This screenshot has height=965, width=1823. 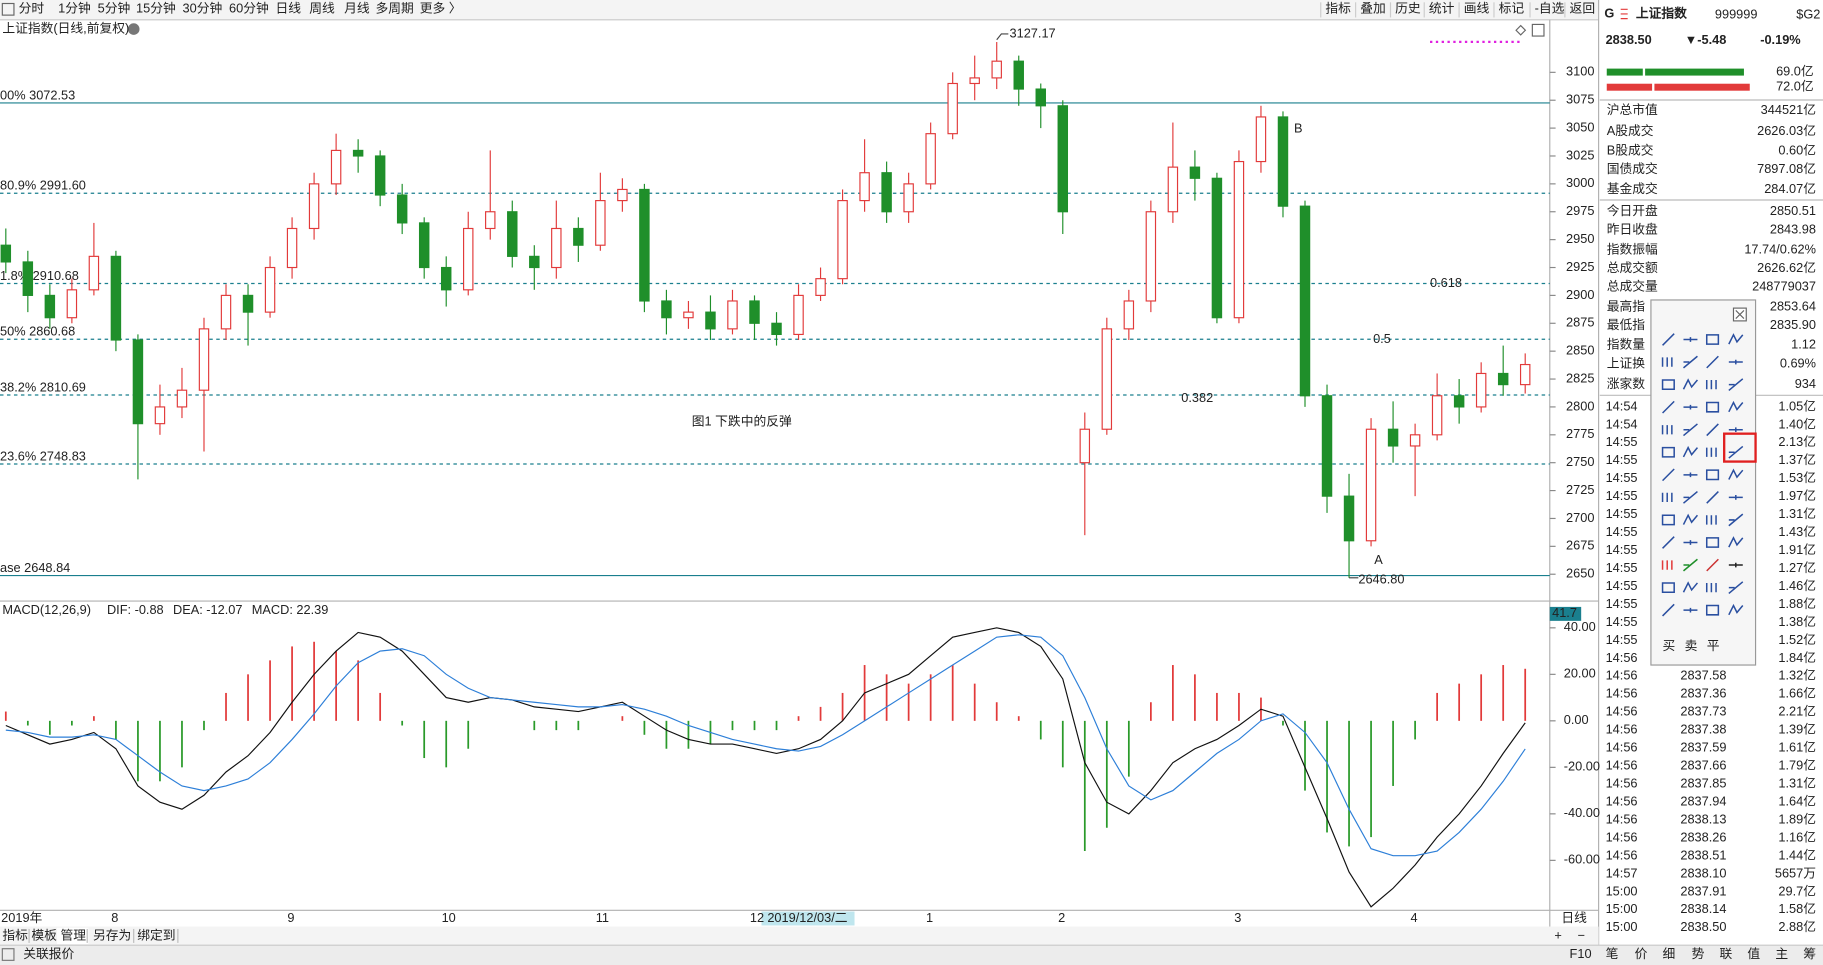 What do you see at coordinates (1338, 8) in the screenshot?
I see `tool-button: 指标` at bounding box center [1338, 8].